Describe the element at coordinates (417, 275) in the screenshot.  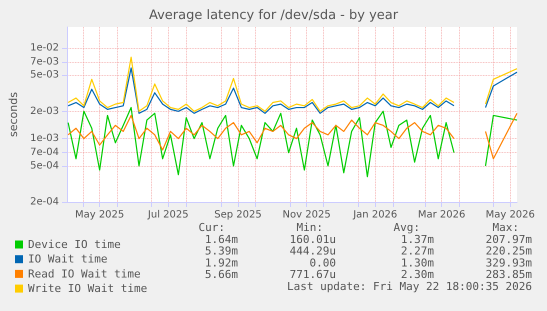
I see `text: 2.30m` at that location.